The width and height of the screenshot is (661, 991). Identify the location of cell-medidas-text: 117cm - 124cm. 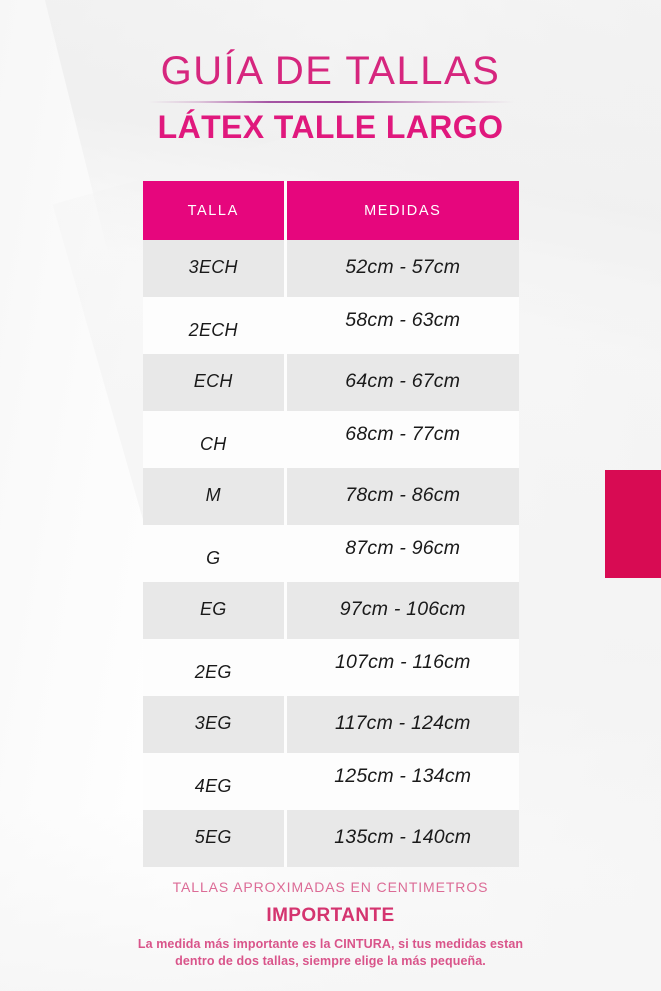
(402, 723).